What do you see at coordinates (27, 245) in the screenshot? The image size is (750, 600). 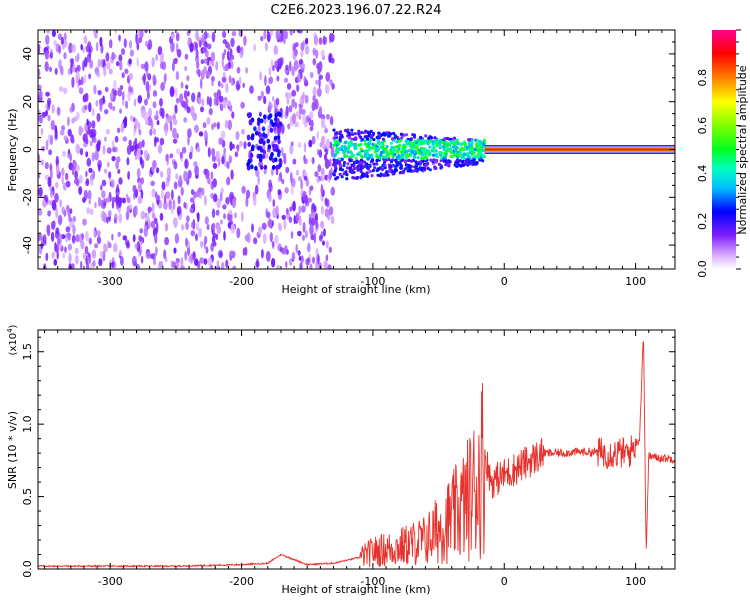 I see `y-tick-label: -40` at bounding box center [27, 245].